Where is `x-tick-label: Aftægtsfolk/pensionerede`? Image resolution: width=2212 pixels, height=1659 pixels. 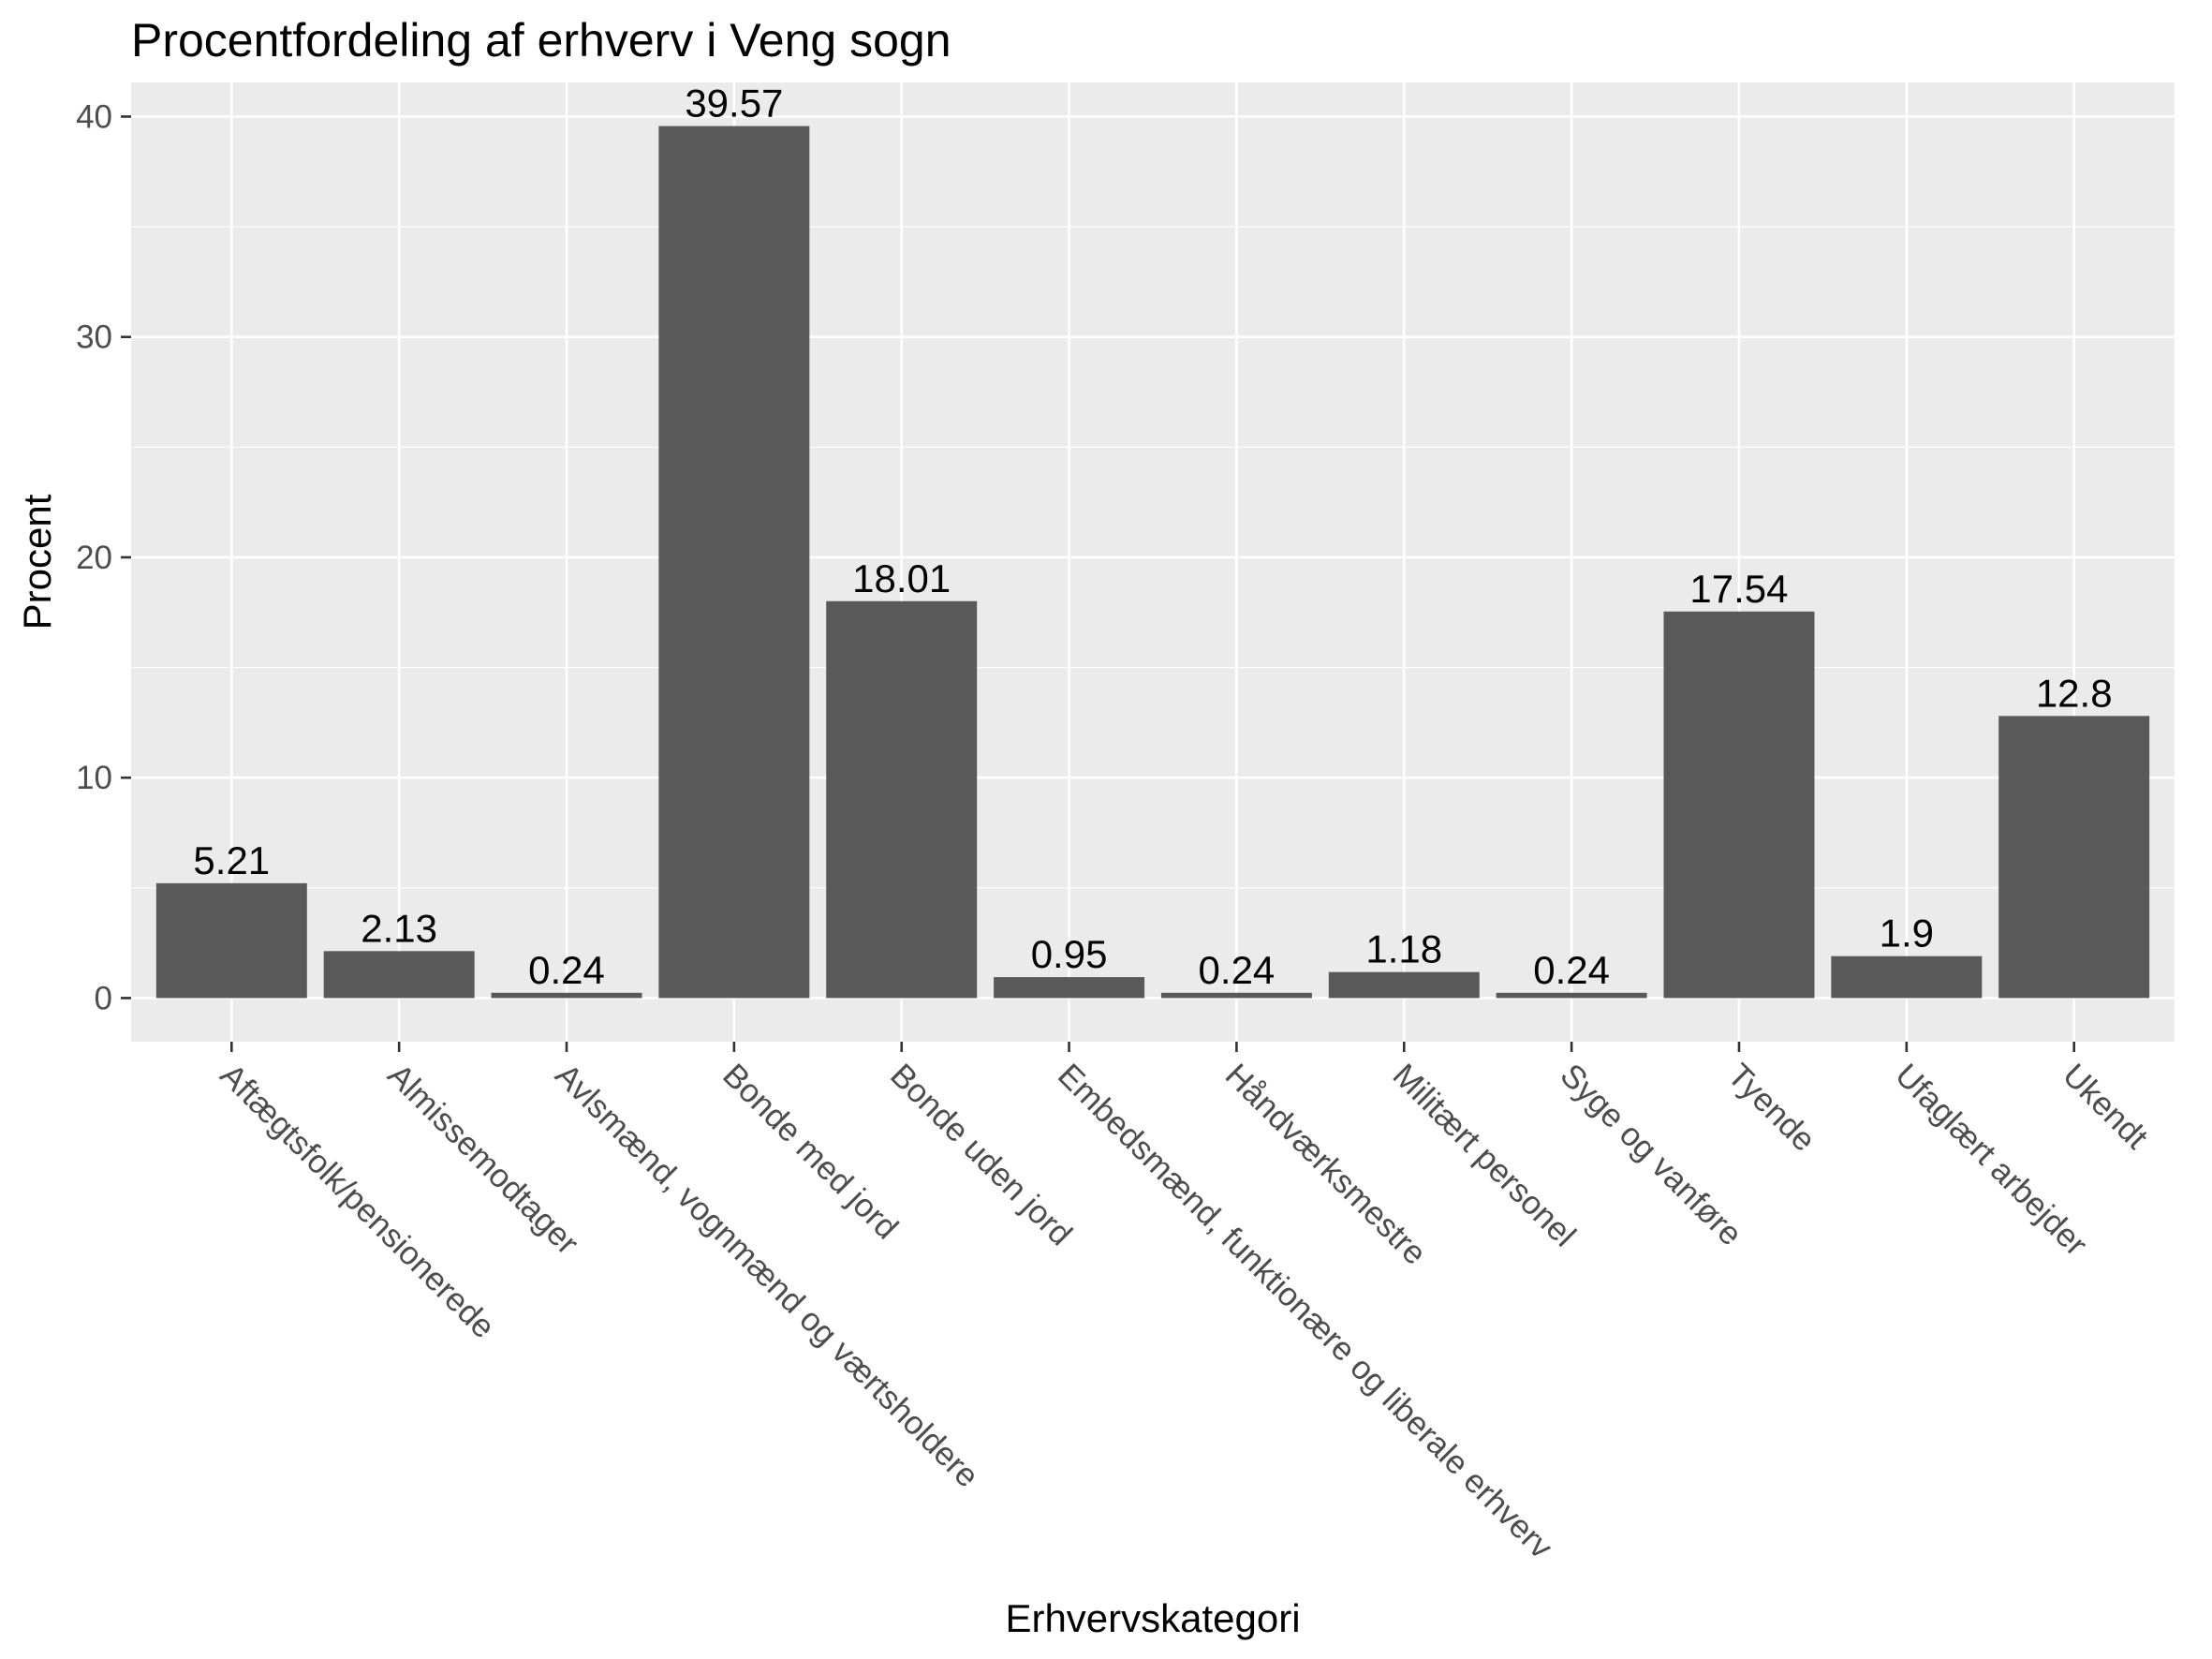 x-tick-label: Aftægtsfolk/pensionerede is located at coordinates (358, 1201).